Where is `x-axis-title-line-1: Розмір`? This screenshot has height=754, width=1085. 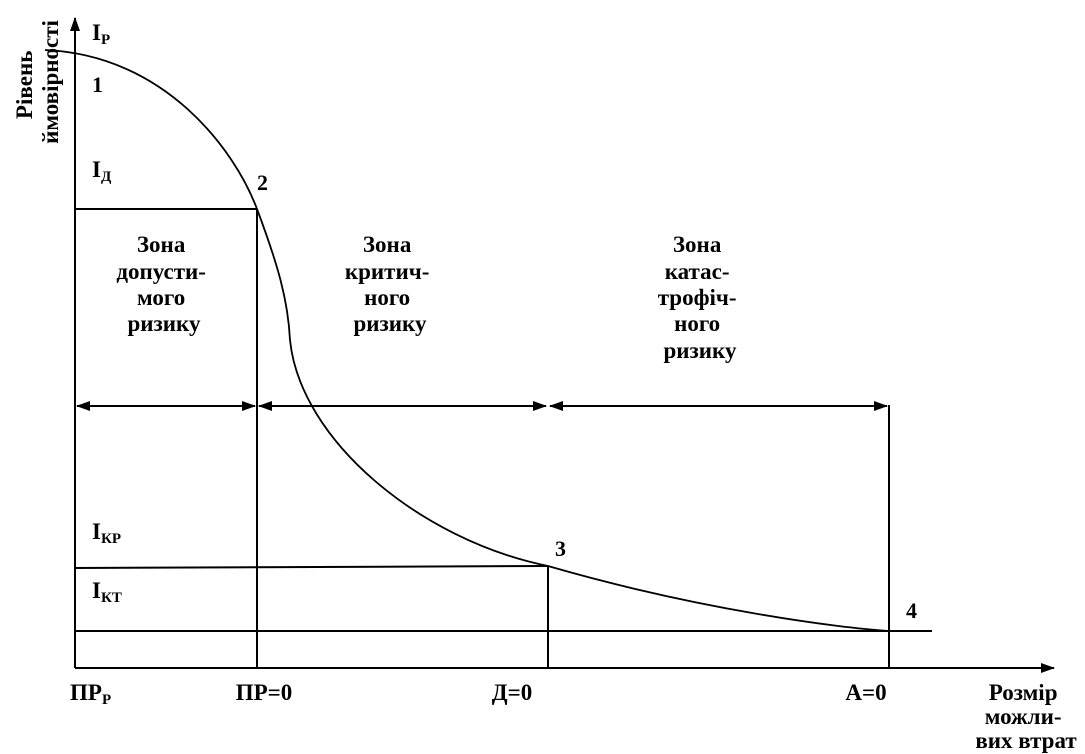 x-axis-title-line-1: Розмір is located at coordinates (1023, 692).